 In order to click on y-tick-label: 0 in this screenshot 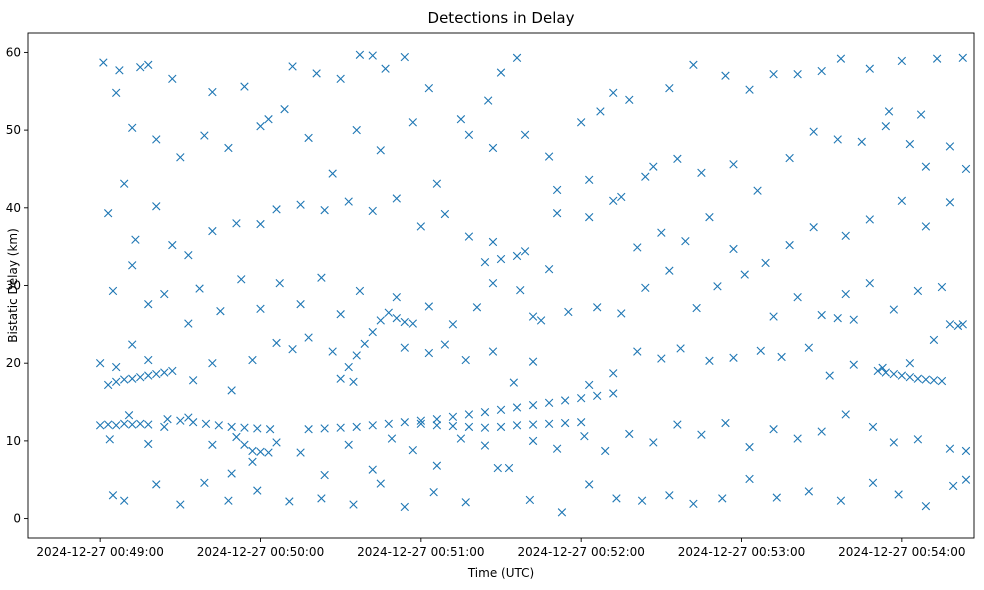, I will do `click(17, 519)`.